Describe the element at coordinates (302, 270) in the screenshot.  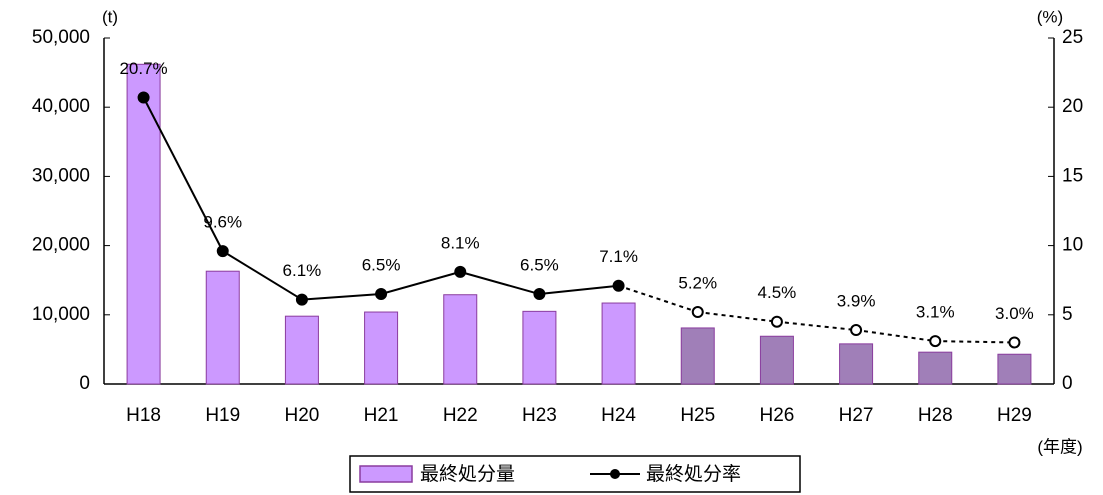
I see `data-label: 6.1%` at that location.